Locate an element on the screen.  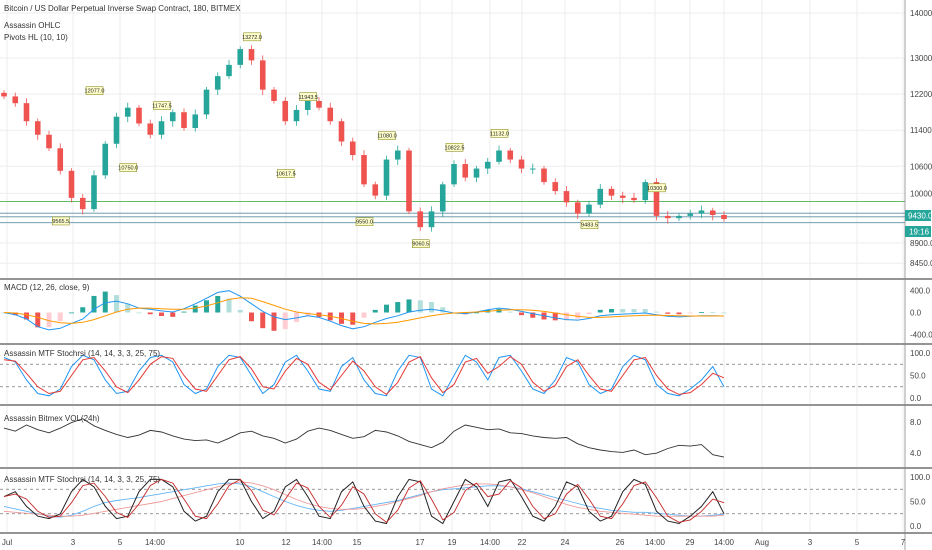
macd-signal-line is located at coordinates (363, 311).